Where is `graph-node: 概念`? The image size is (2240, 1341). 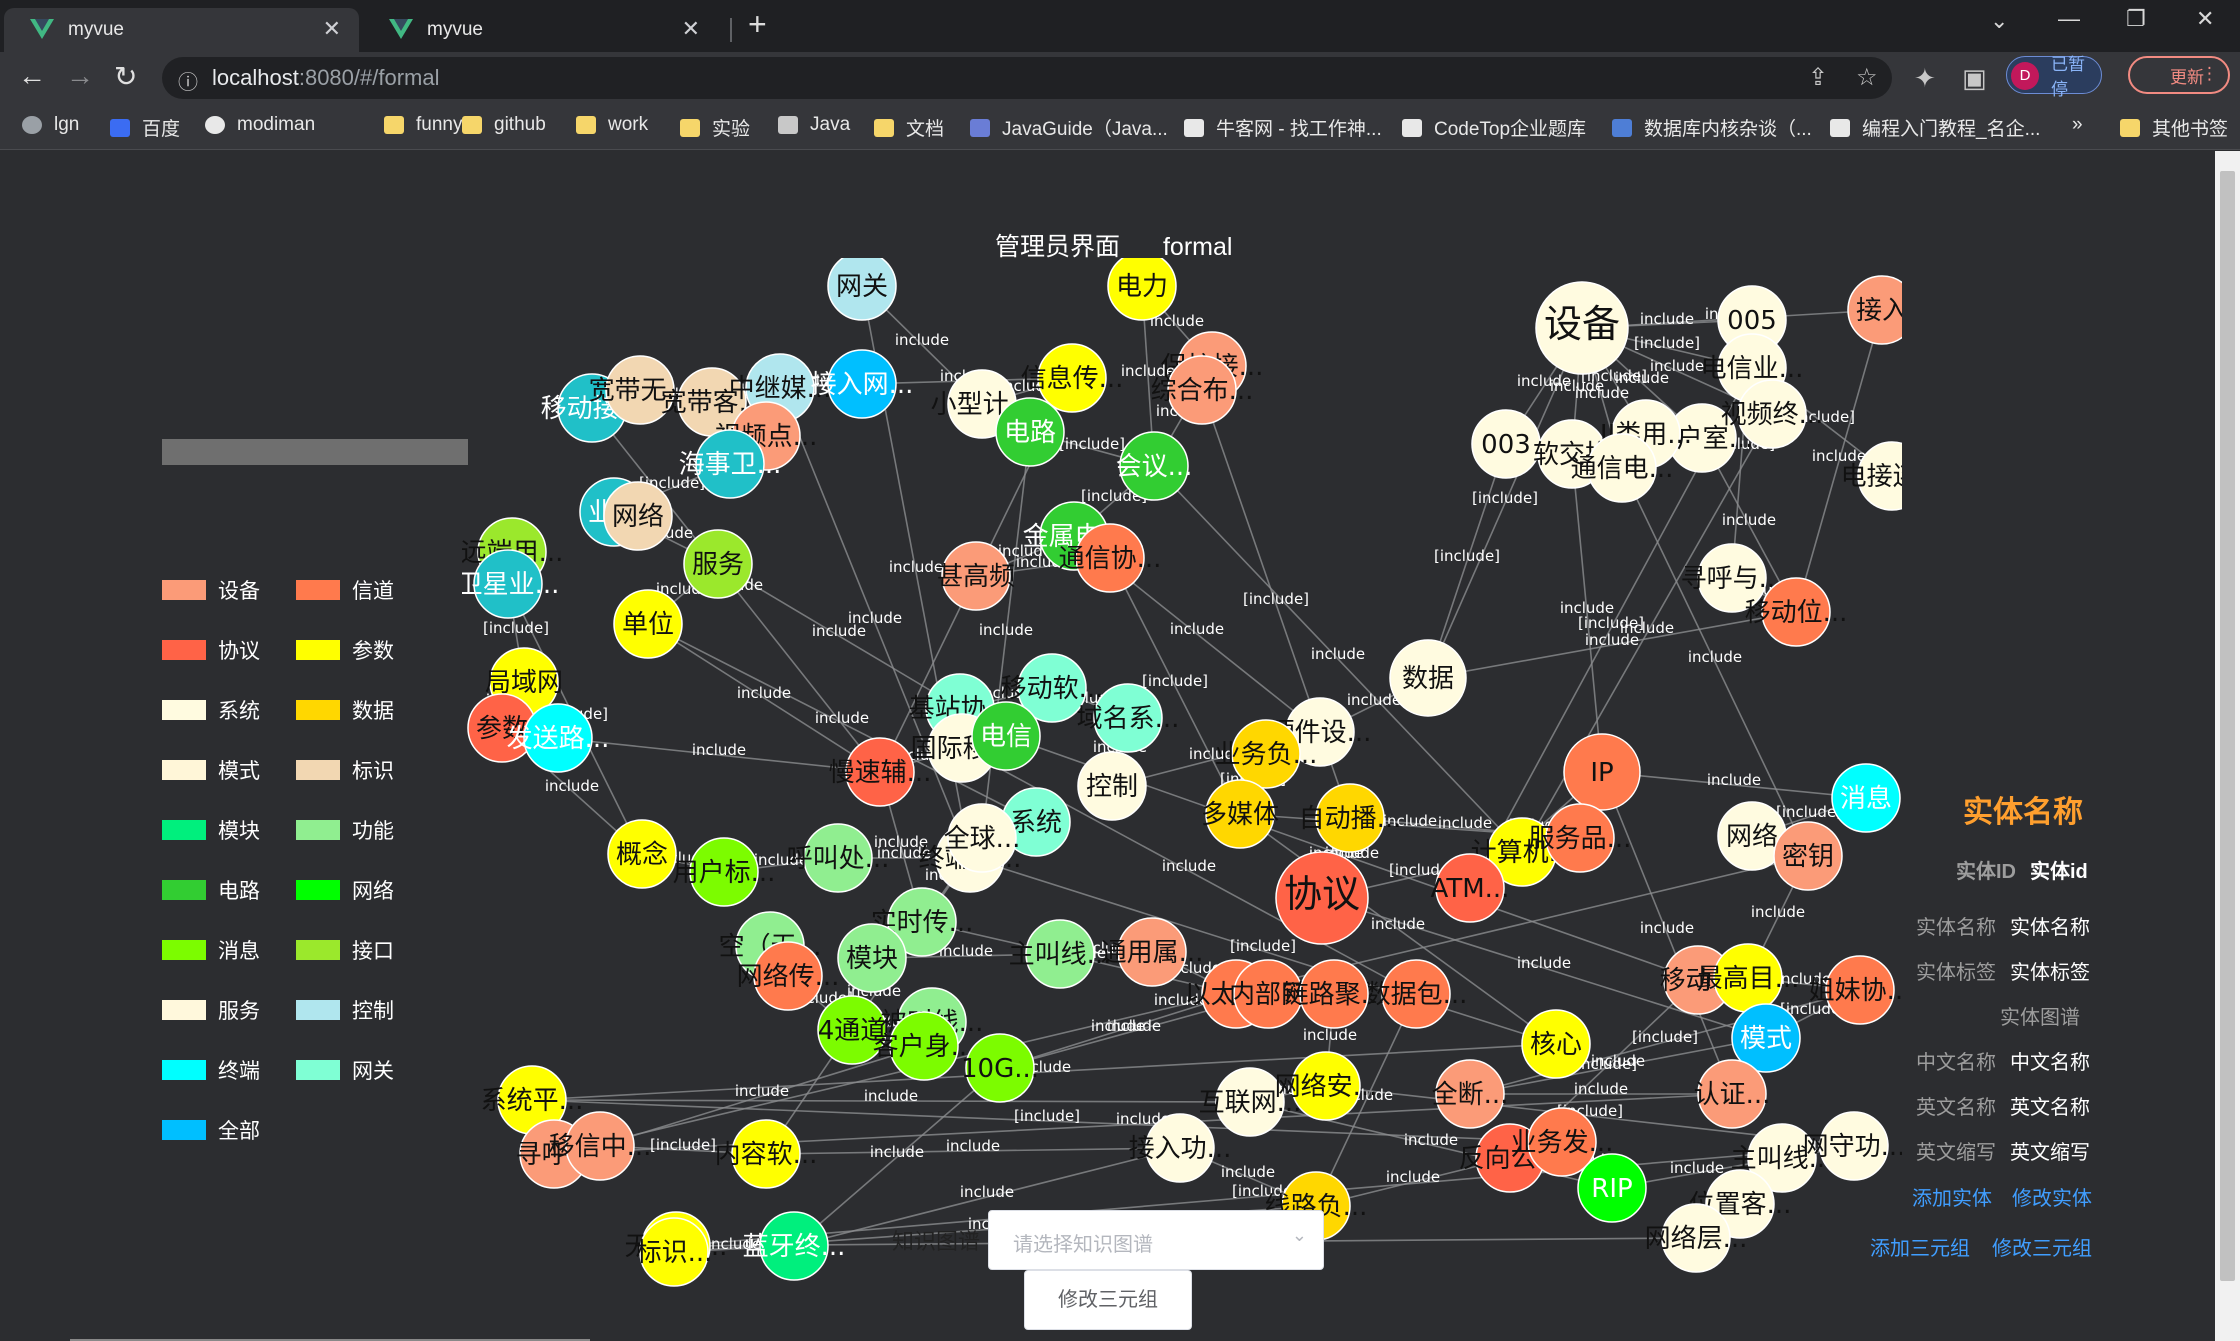
graph-node: 概念 is located at coordinates (642, 854).